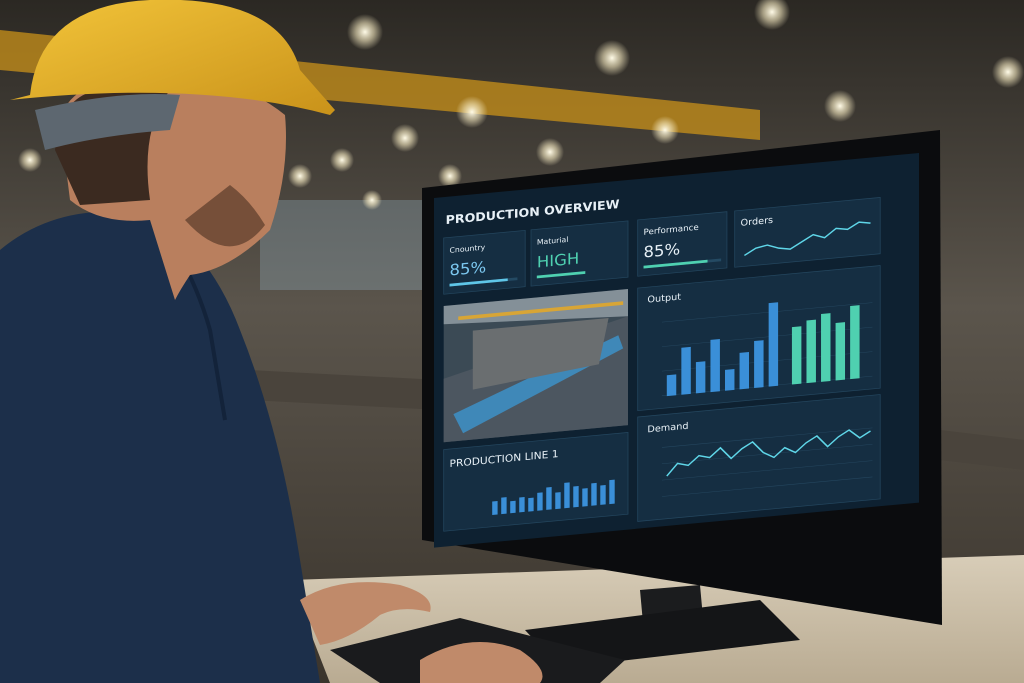  I want to click on hard-hat, so click(172, 57).